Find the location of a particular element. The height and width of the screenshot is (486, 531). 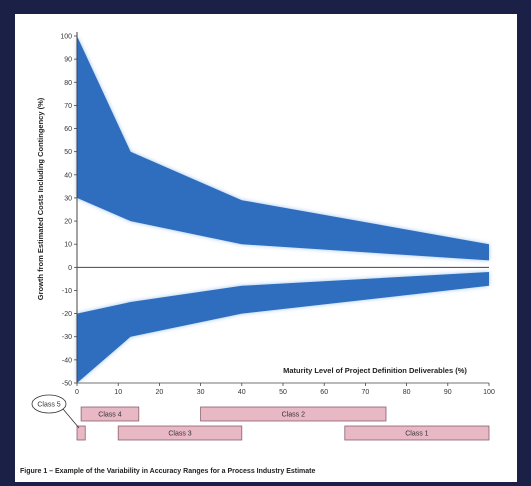

x-tick-label: 40 is located at coordinates (242, 392).